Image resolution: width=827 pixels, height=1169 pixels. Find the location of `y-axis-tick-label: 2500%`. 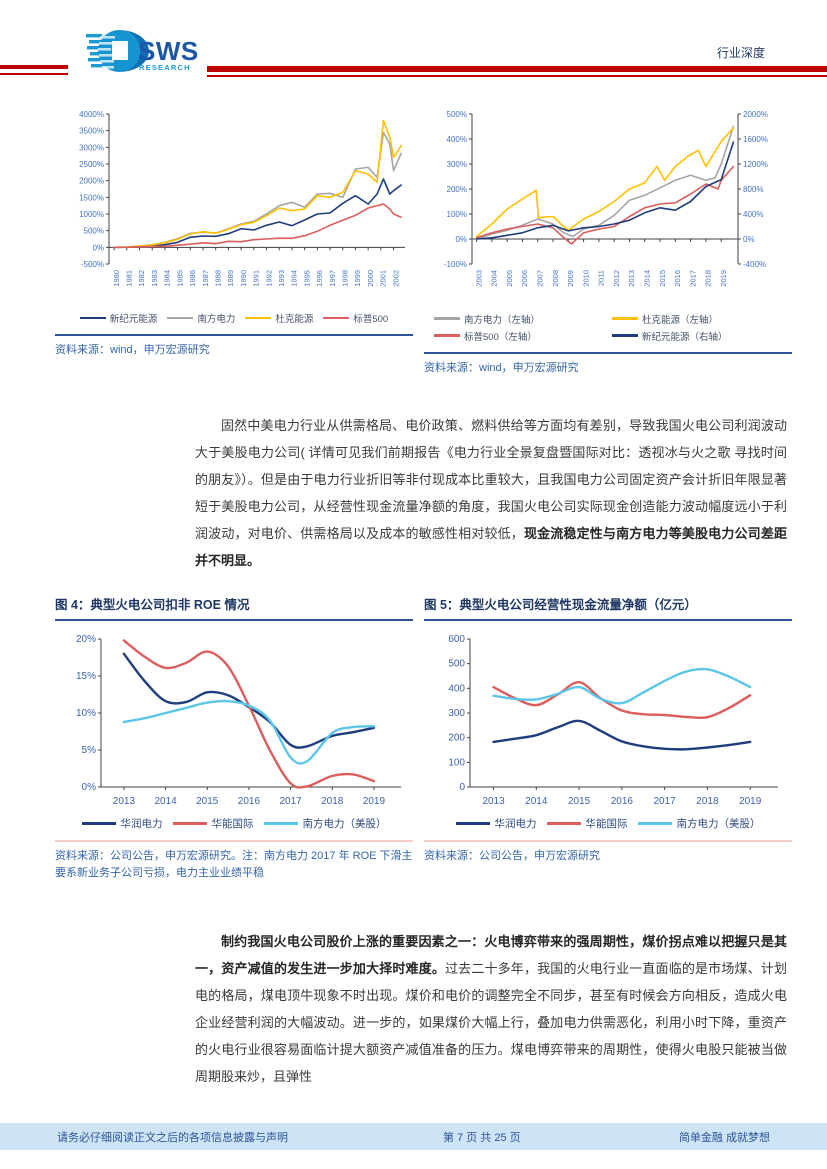

y-axis-tick-label: 2500% is located at coordinates (91, 164).